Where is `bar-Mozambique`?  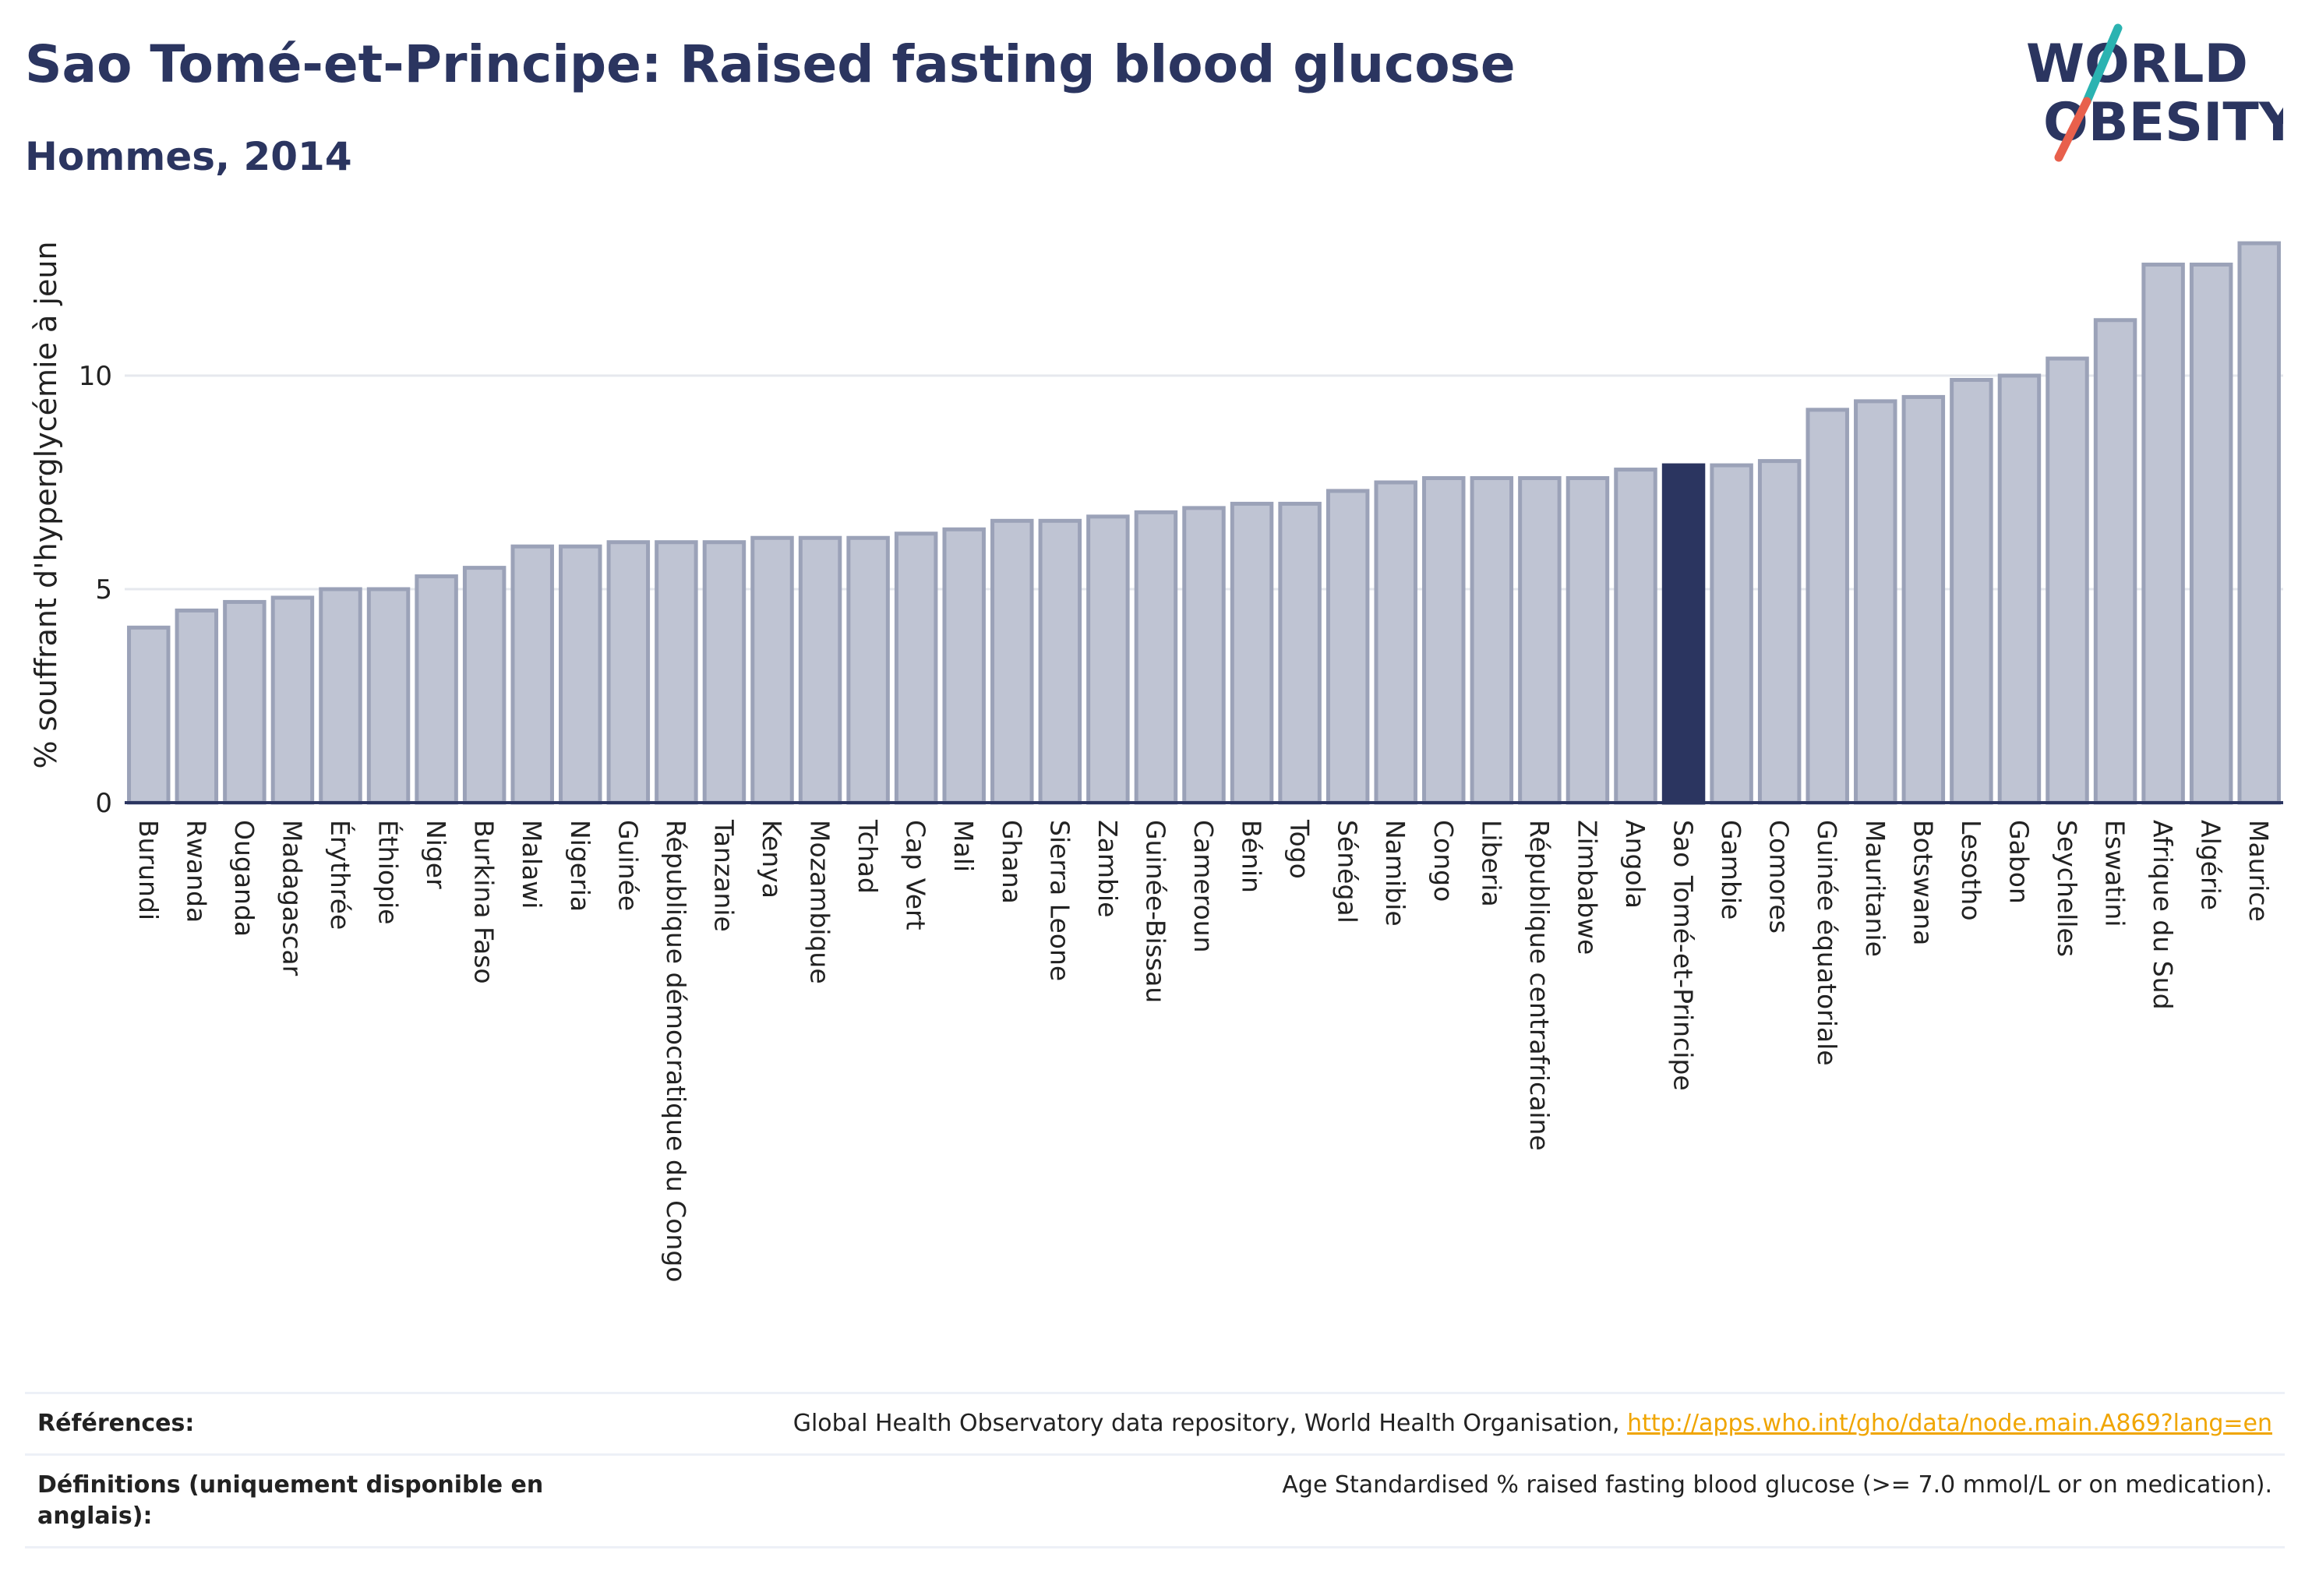
bar-Mozambique is located at coordinates (820, 670).